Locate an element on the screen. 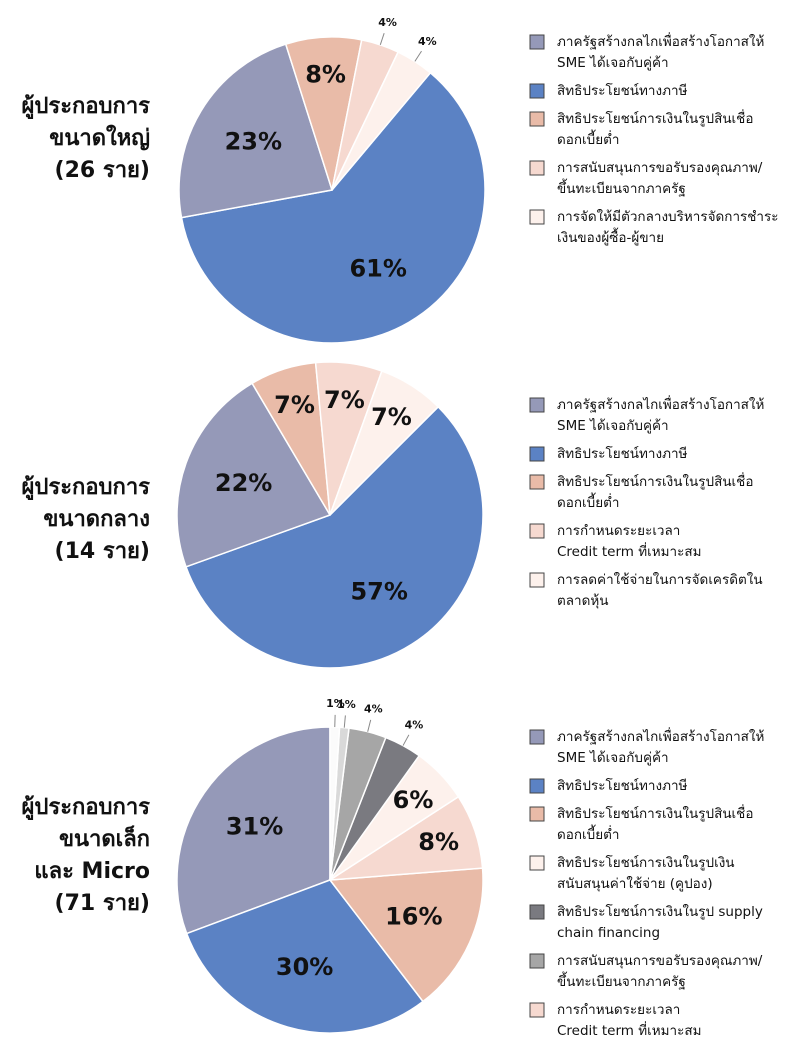  data-label: 16% is located at coordinates (413, 916).